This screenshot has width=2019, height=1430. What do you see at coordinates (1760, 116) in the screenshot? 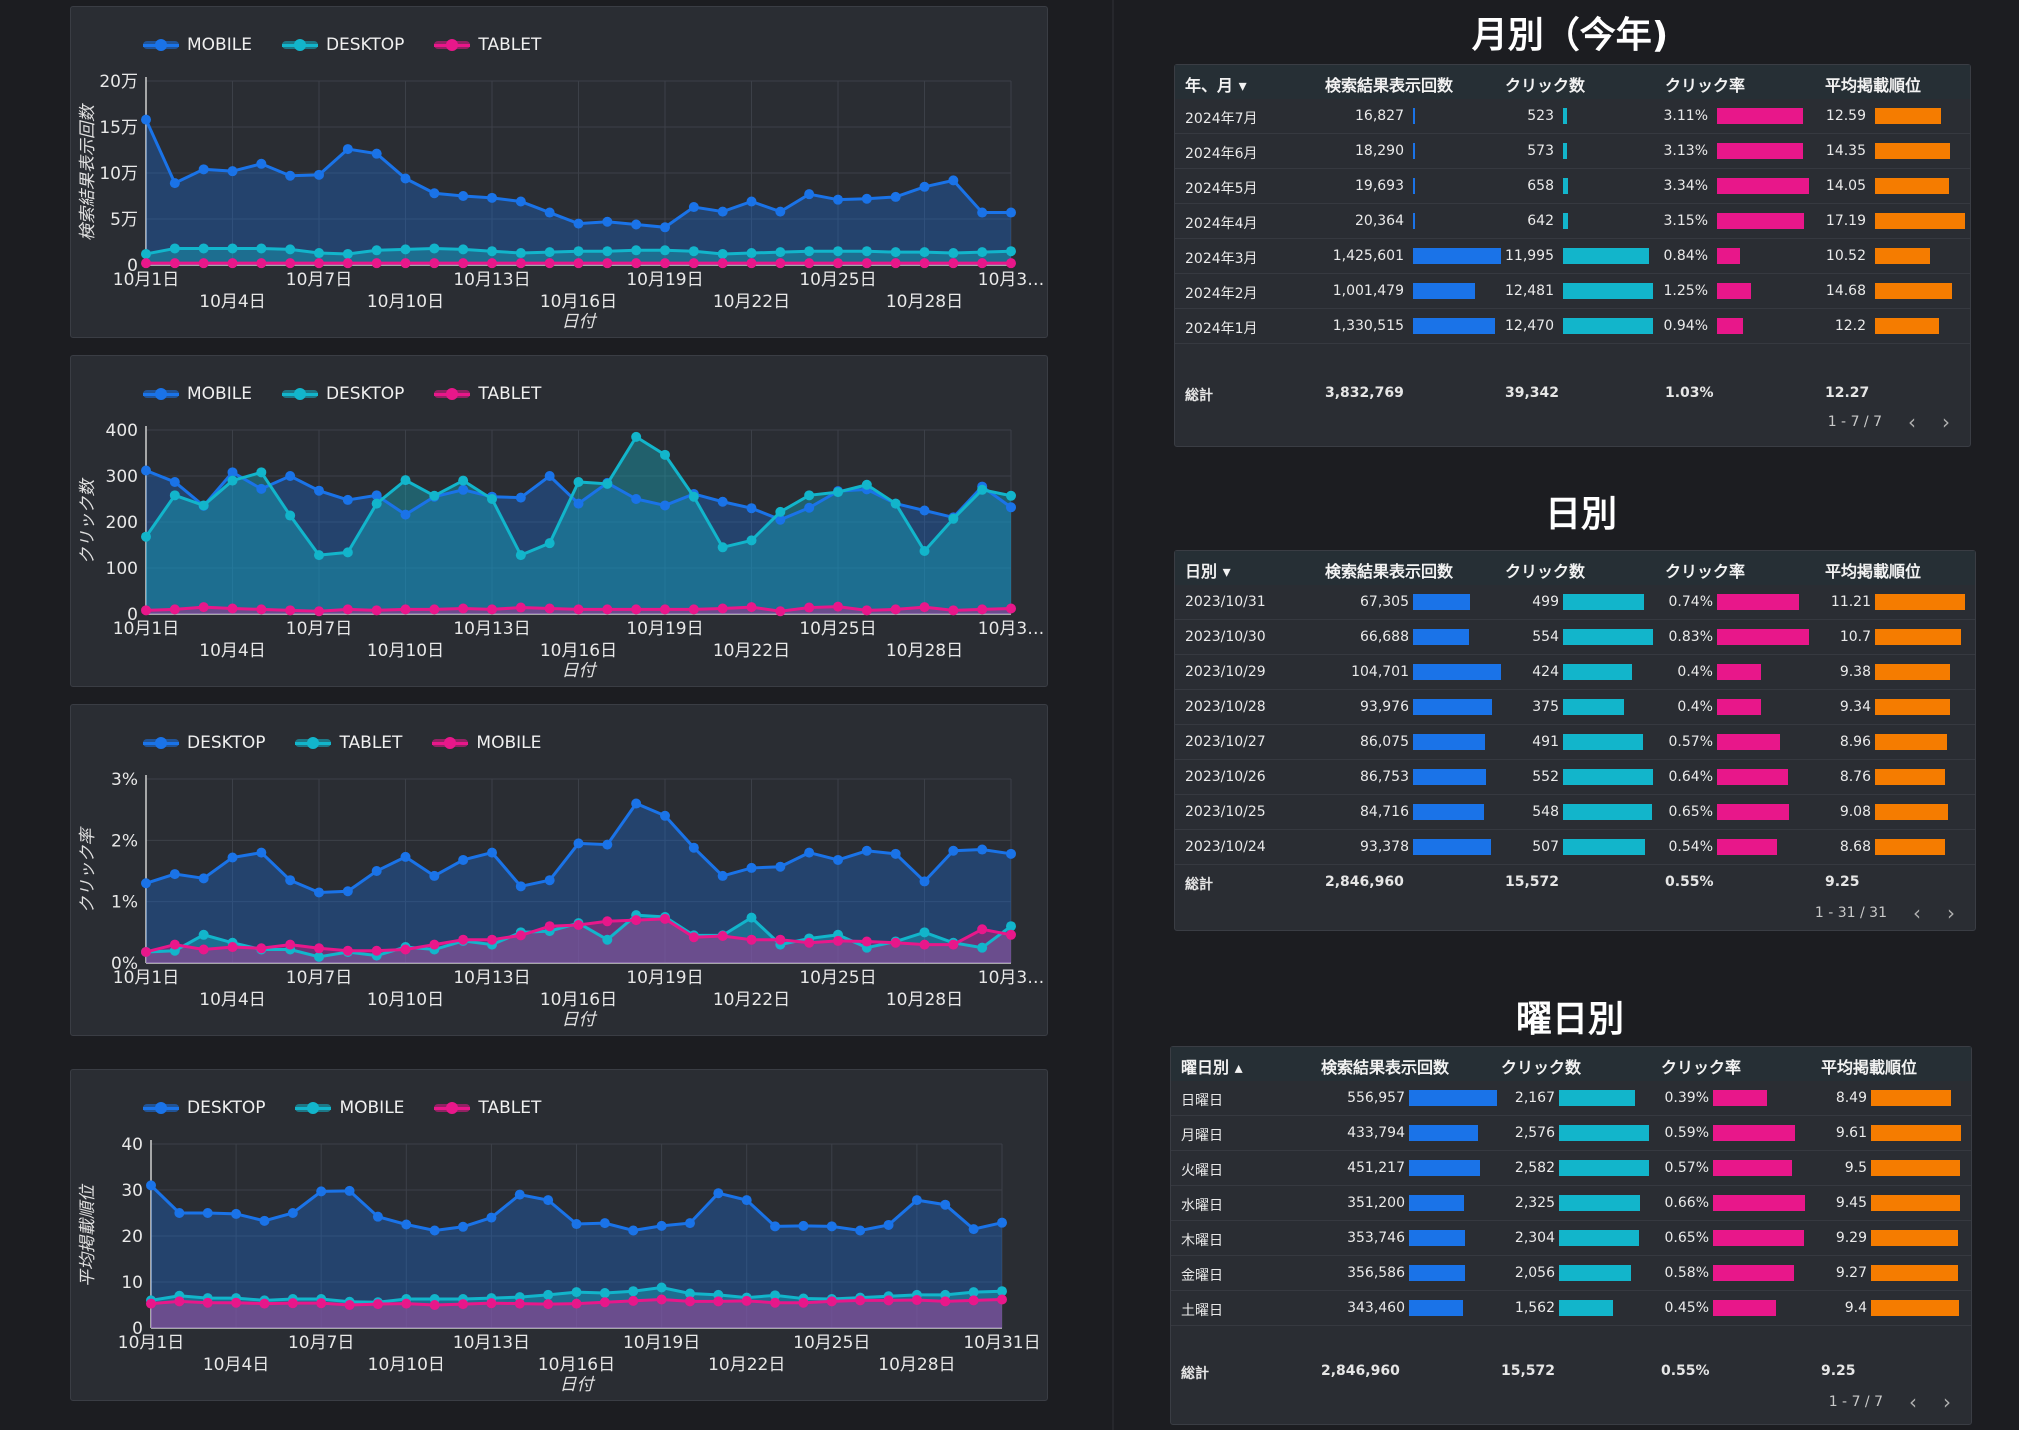
I see `ctr-bar` at bounding box center [1760, 116].